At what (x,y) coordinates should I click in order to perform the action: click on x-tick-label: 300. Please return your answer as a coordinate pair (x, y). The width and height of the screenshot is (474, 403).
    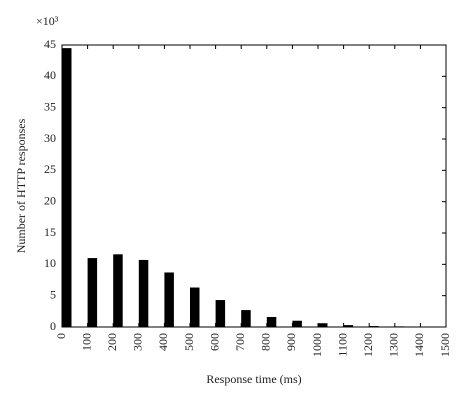
    Looking at the image, I should click on (138, 342).